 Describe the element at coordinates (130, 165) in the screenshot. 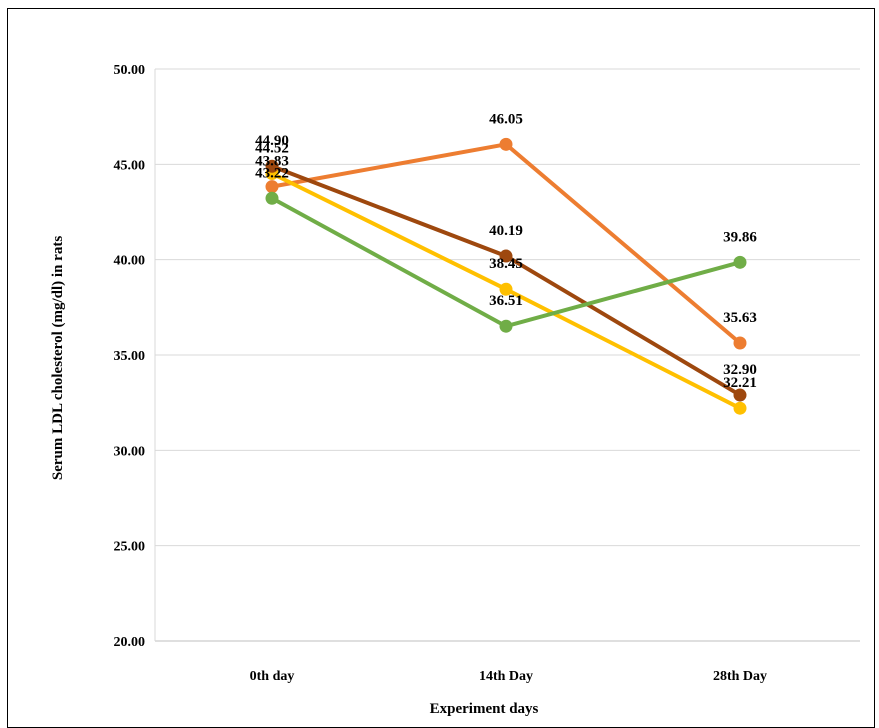

I see `y-tick-label: 45.00` at that location.